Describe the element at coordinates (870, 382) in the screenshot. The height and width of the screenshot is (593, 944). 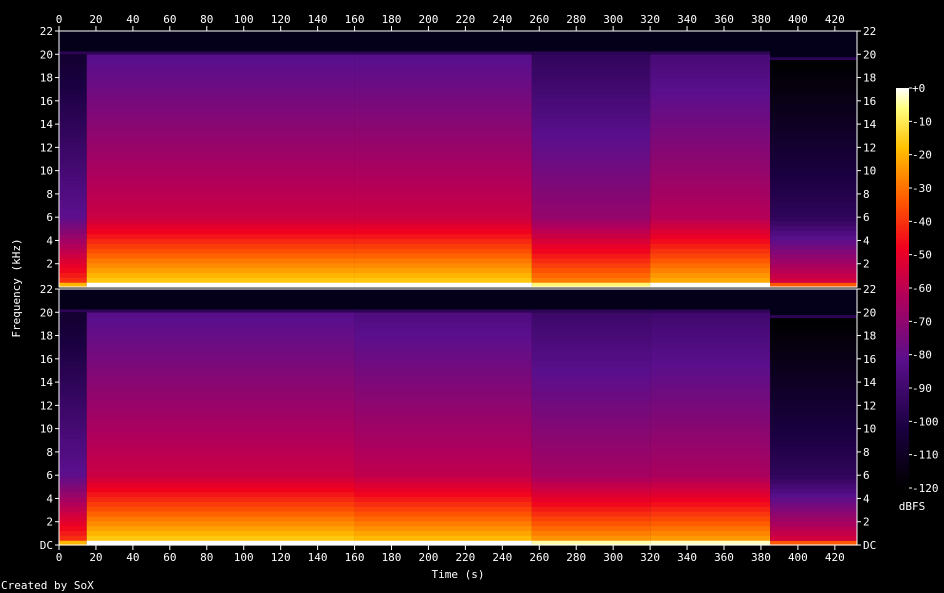
I see `y-tick-label-right: 14` at that location.